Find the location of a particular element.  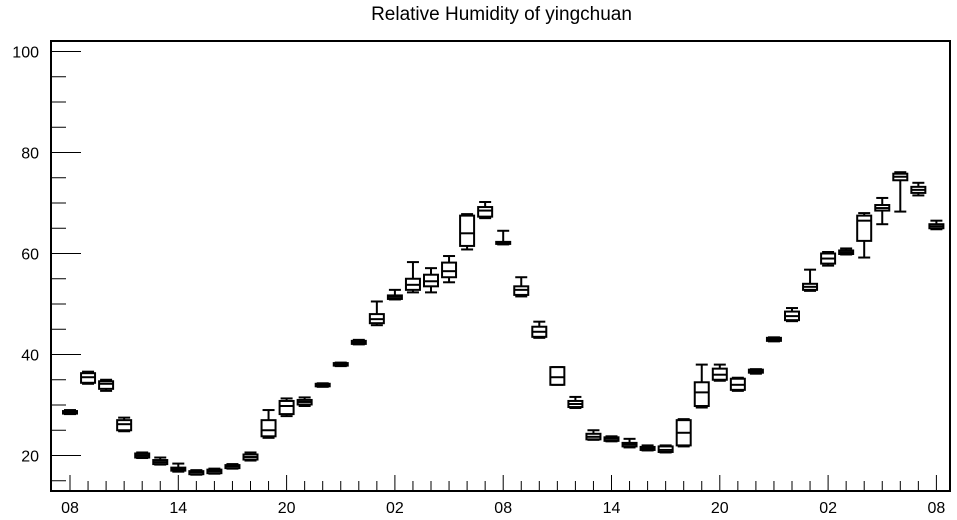

y-tick-label: 80 is located at coordinates (30, 154).